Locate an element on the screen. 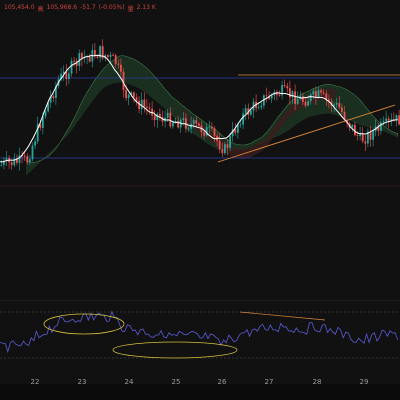  legend-open-value: 105,454.0 is located at coordinates (19, 7).